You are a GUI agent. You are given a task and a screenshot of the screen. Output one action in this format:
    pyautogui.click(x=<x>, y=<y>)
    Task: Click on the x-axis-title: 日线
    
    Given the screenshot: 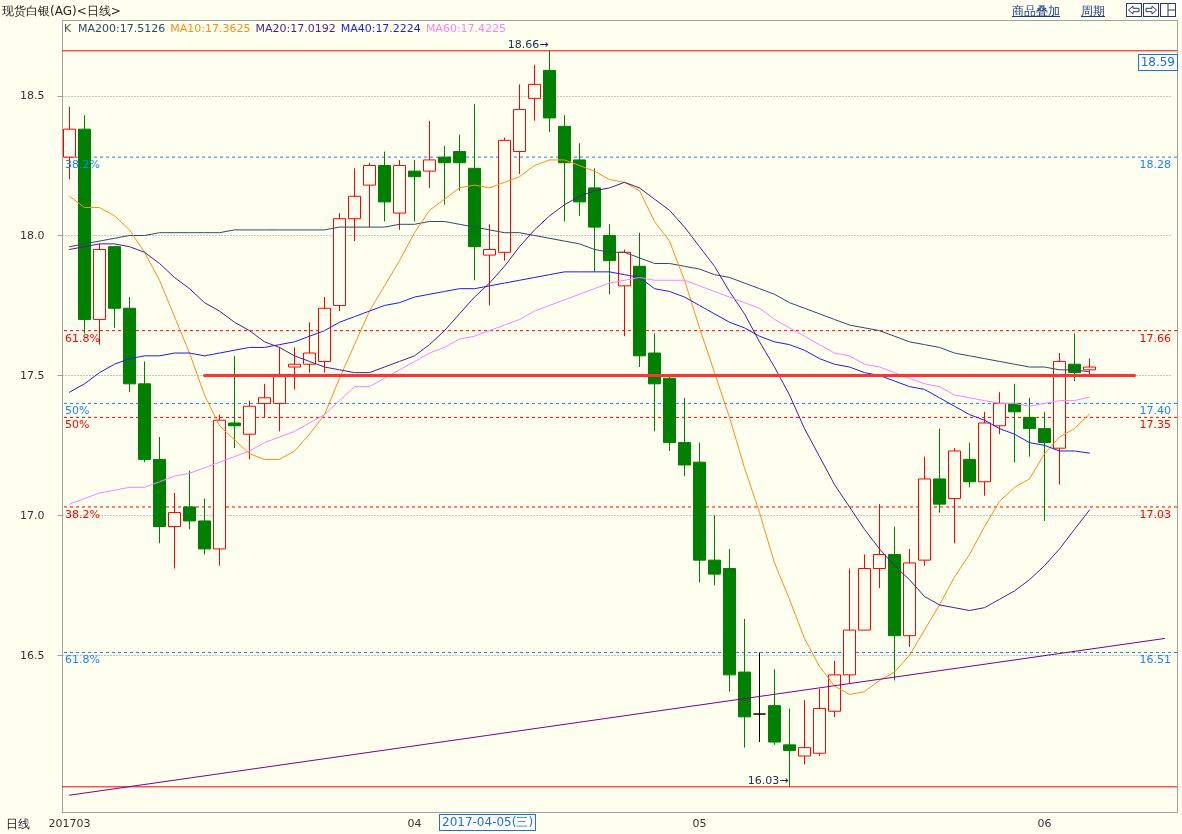 What is the action you would take?
    pyautogui.click(x=18, y=824)
    